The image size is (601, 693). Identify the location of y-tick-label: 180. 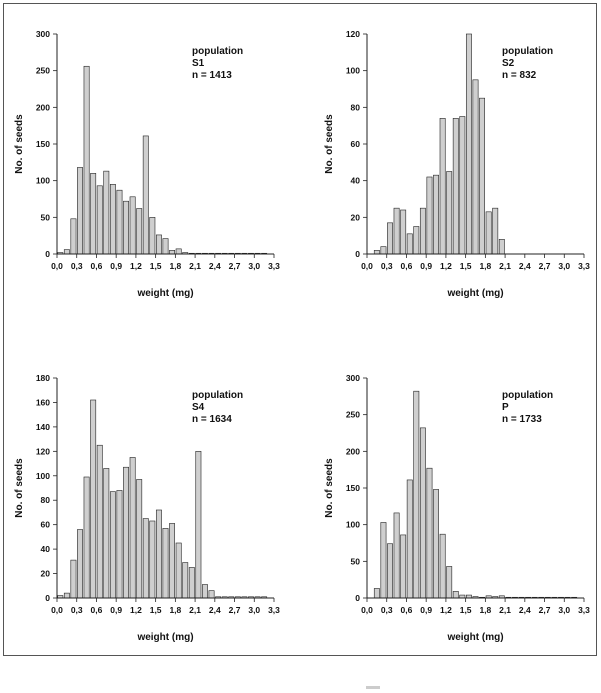
(43, 378).